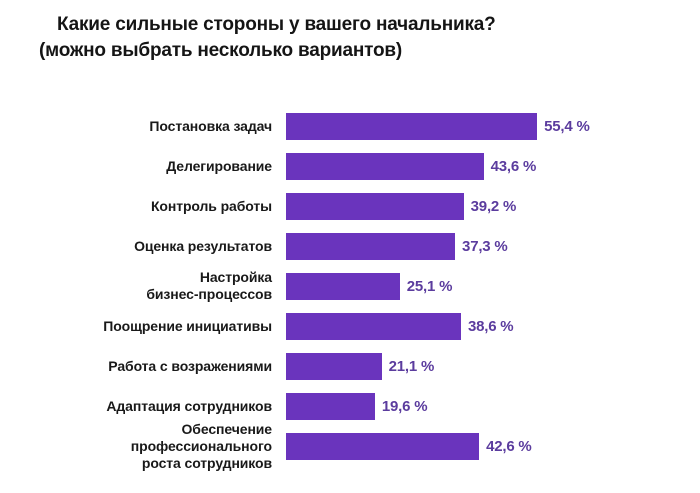 The height and width of the screenshot is (493, 700). Describe the element at coordinates (490, 326) in the screenshot. I see `bar-value-label: 38,6 %` at that location.